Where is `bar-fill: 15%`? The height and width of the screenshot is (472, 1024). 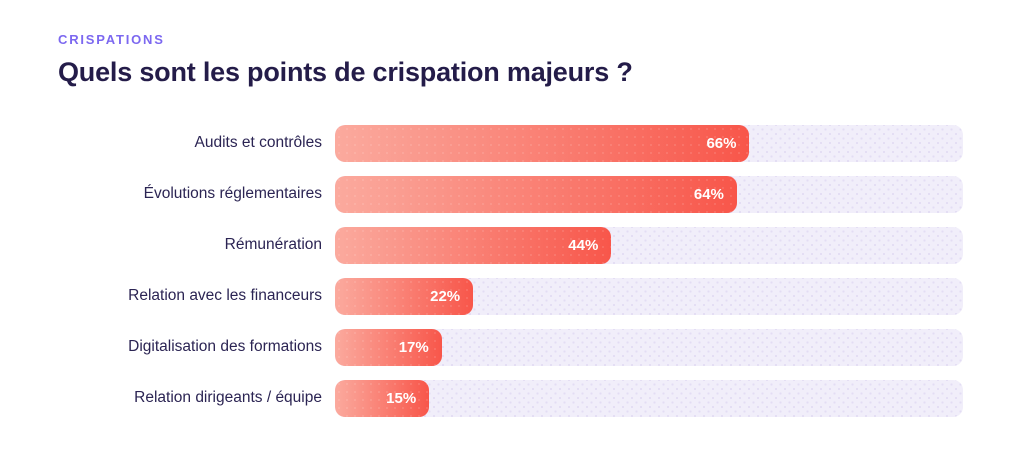 bar-fill: 15% is located at coordinates (382, 398).